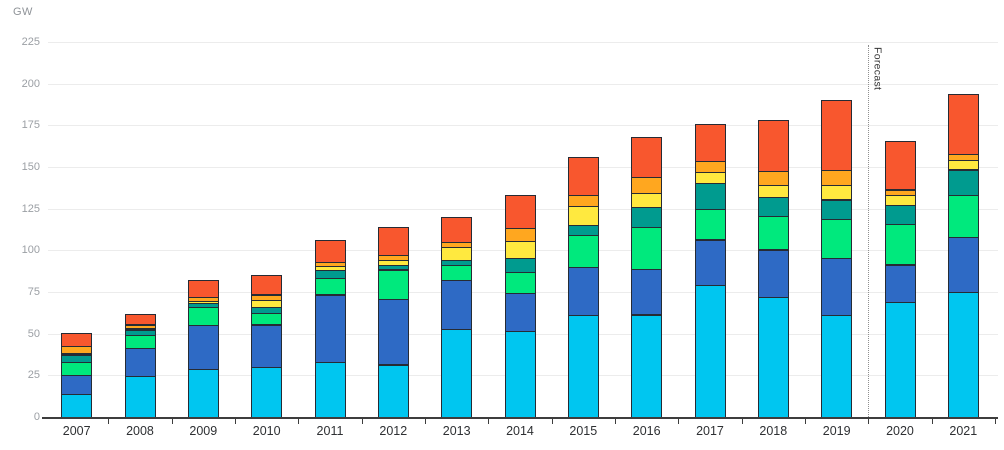 Image resolution: width=1004 pixels, height=450 pixels. Describe the element at coordinates (267, 285) in the screenshot. I see `bar-2010-segment-red-orange` at that location.